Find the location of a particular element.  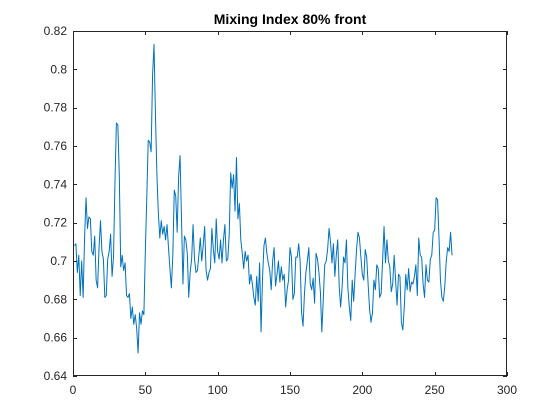

x-tick-label: 50 is located at coordinates (146, 390).